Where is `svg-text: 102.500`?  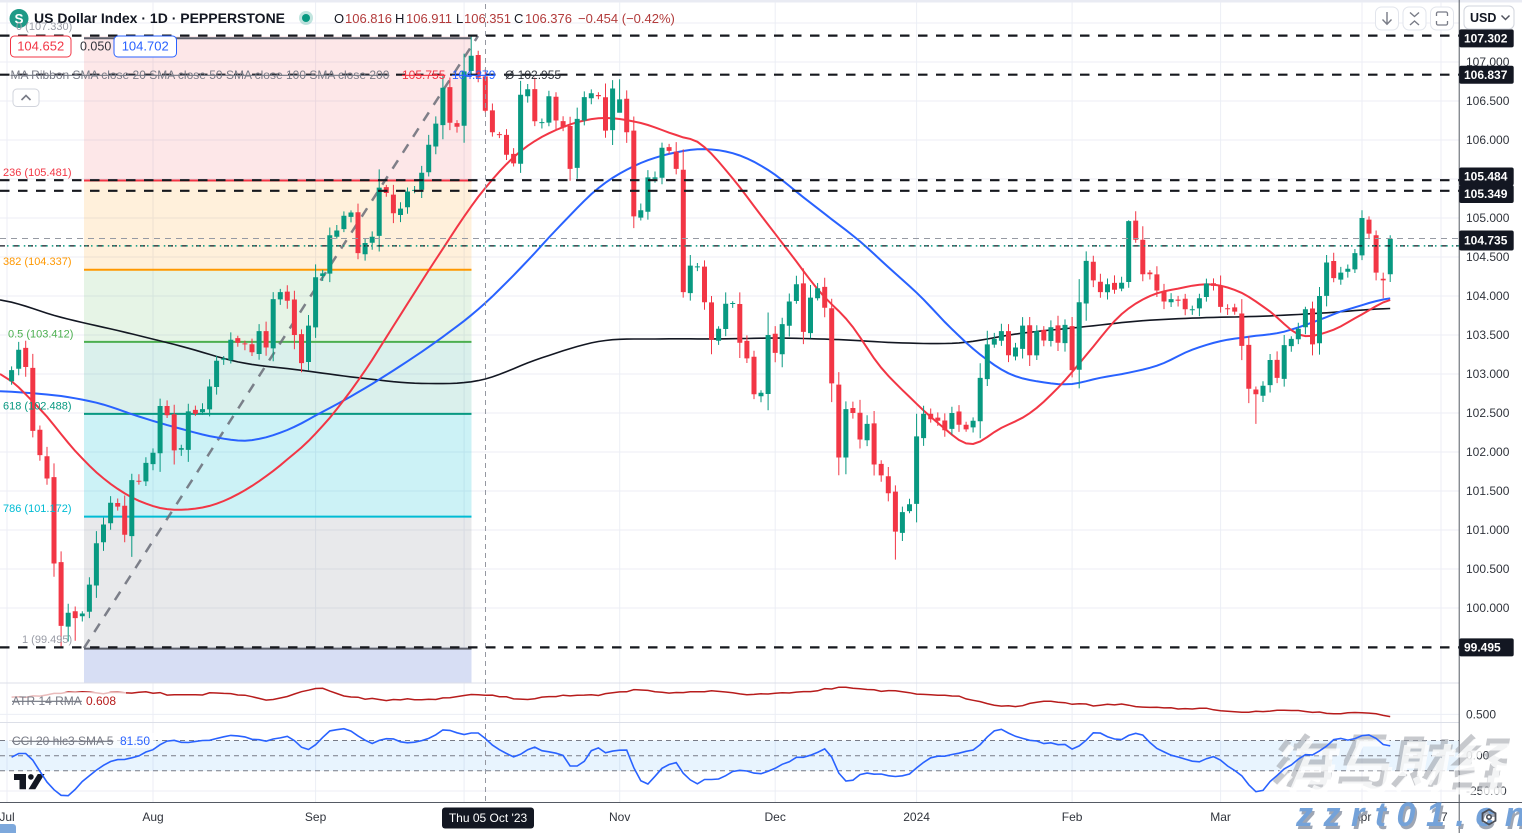 svg-text: 102.500 is located at coordinates (1488, 413).